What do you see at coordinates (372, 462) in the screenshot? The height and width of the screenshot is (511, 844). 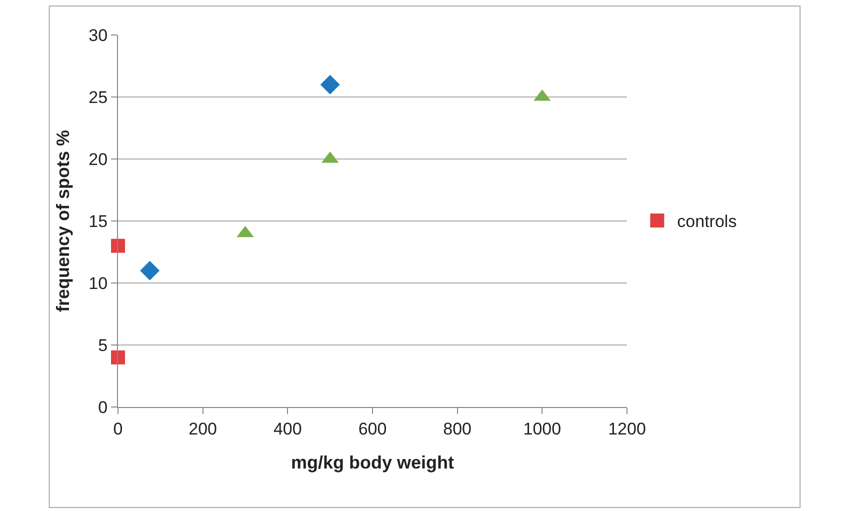 I see `x-axis-title: mg/kg body weight` at bounding box center [372, 462].